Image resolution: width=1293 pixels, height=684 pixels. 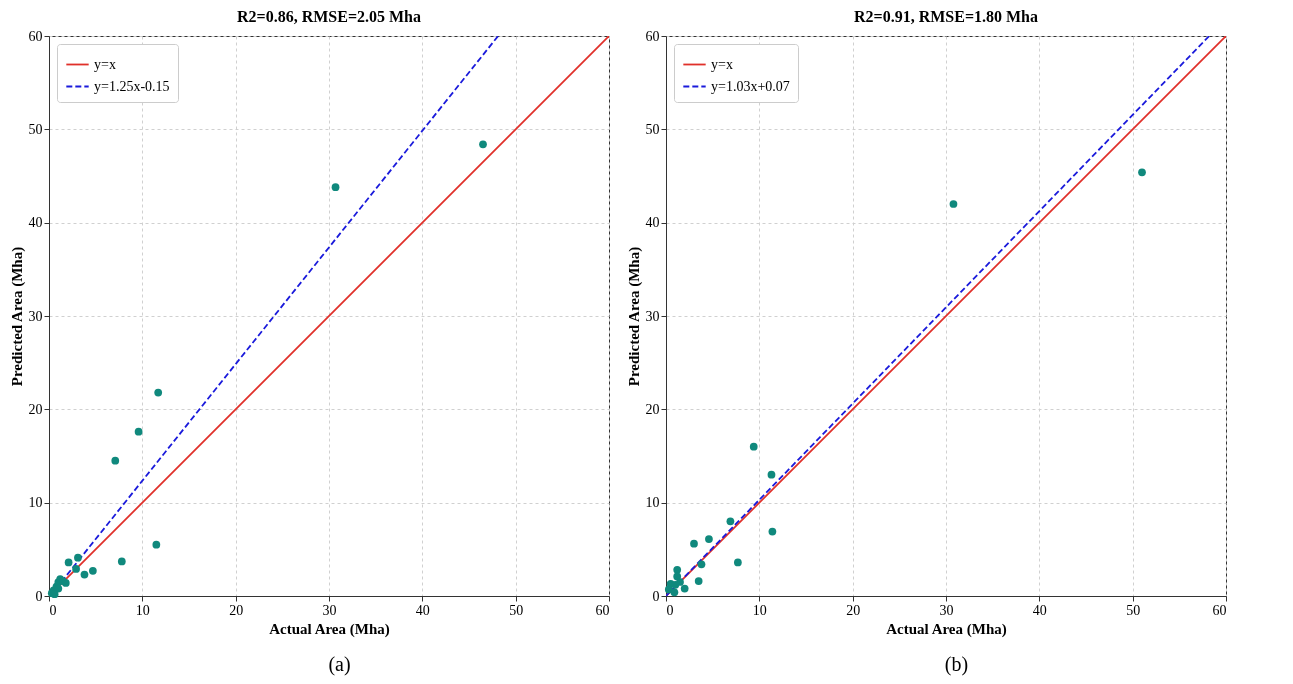 I want to click on chart-title: R2=0.86, RMSE=2.05 Mha, so click(x=329, y=16).